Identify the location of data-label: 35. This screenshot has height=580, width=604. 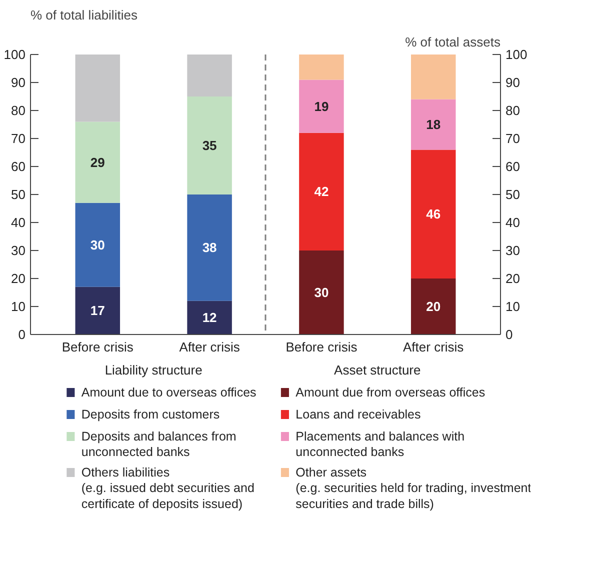
(209, 145).